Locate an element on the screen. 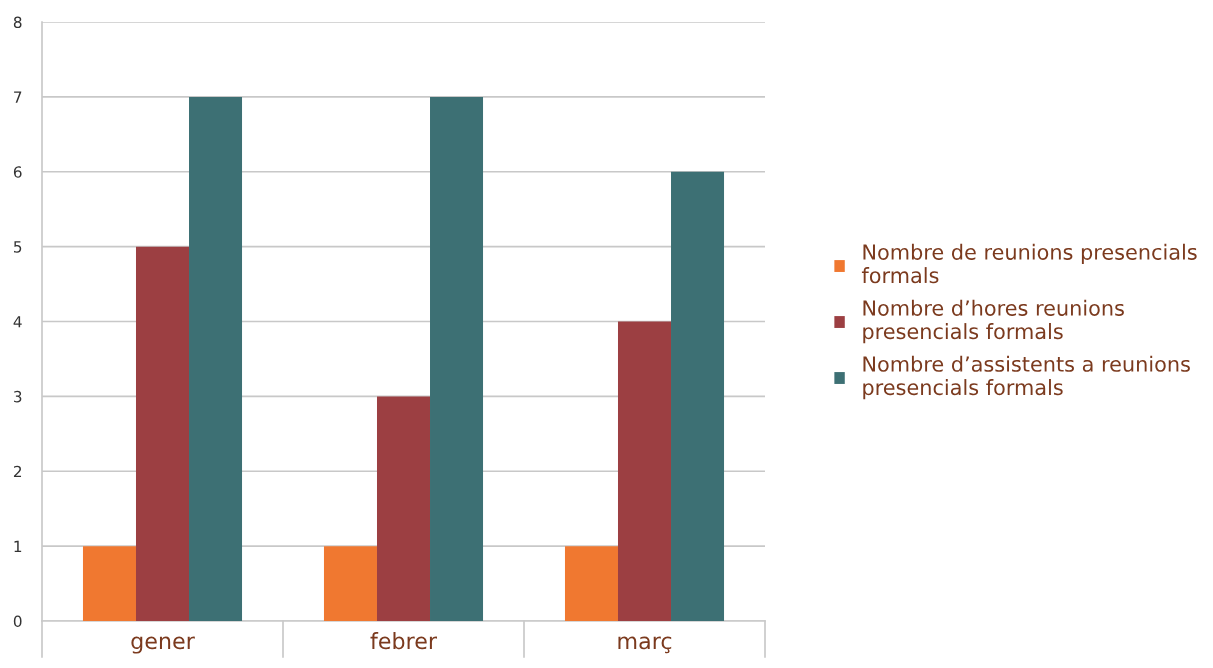 The image size is (1213, 668). y-tick-label: 6 is located at coordinates (17, 172).